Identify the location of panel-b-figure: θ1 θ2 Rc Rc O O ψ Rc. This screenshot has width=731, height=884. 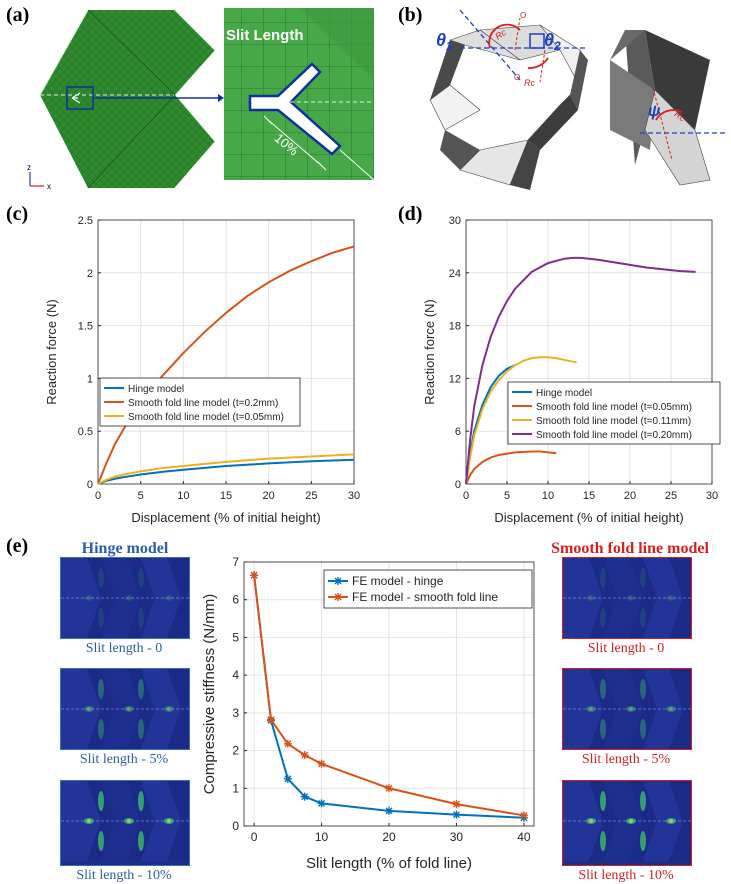
(577, 99).